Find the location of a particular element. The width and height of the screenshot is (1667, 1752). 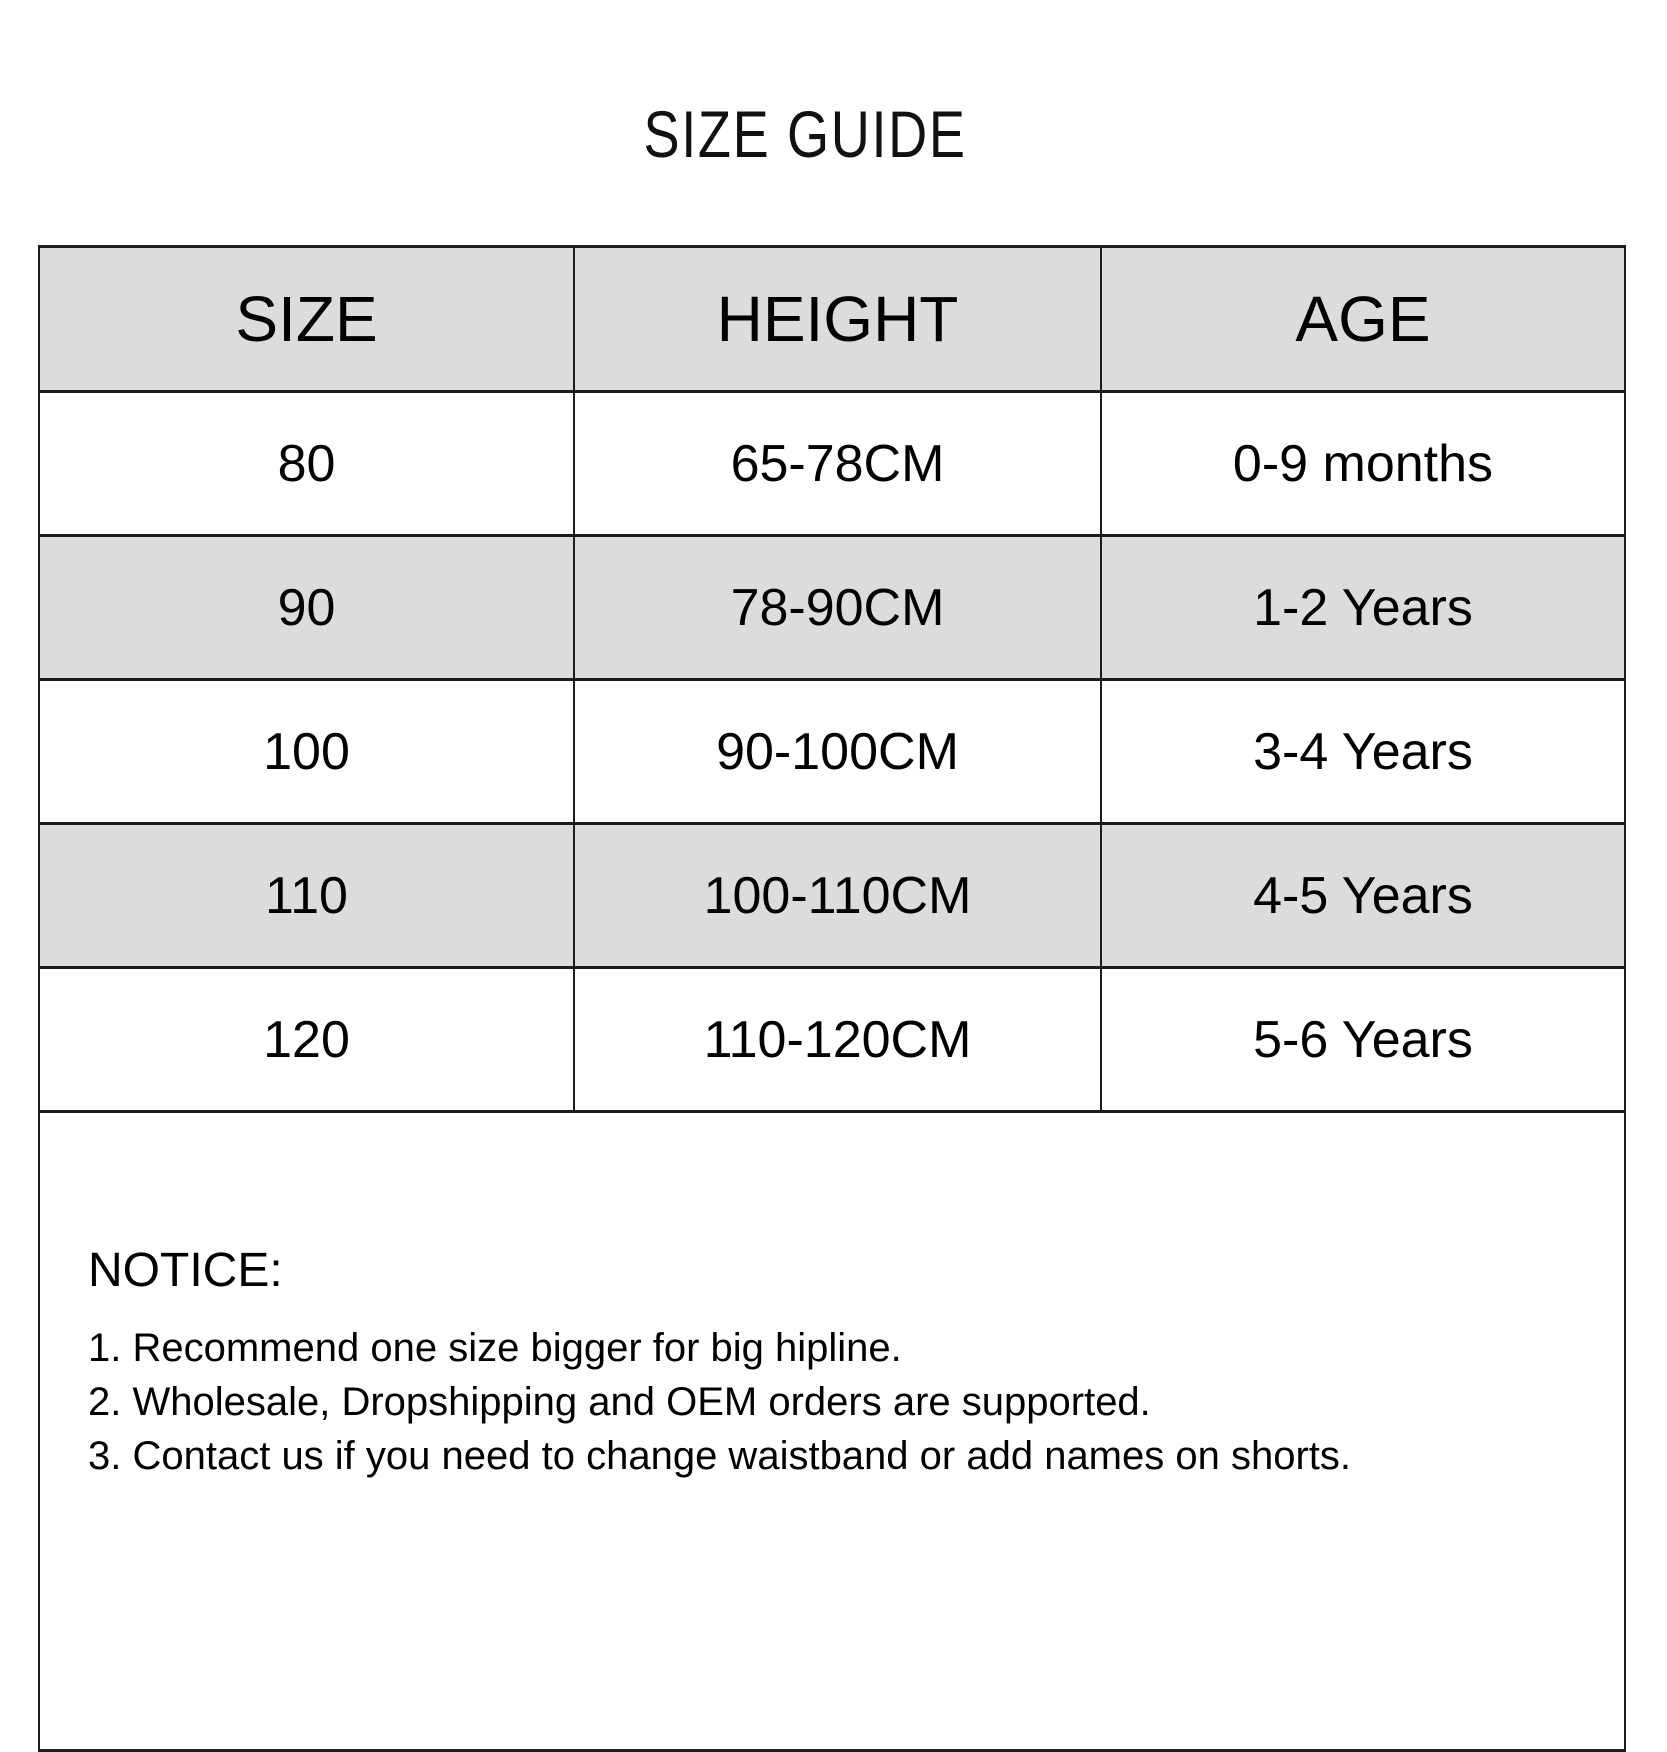

notice-heading: NOTICE: is located at coordinates (185, 1270).